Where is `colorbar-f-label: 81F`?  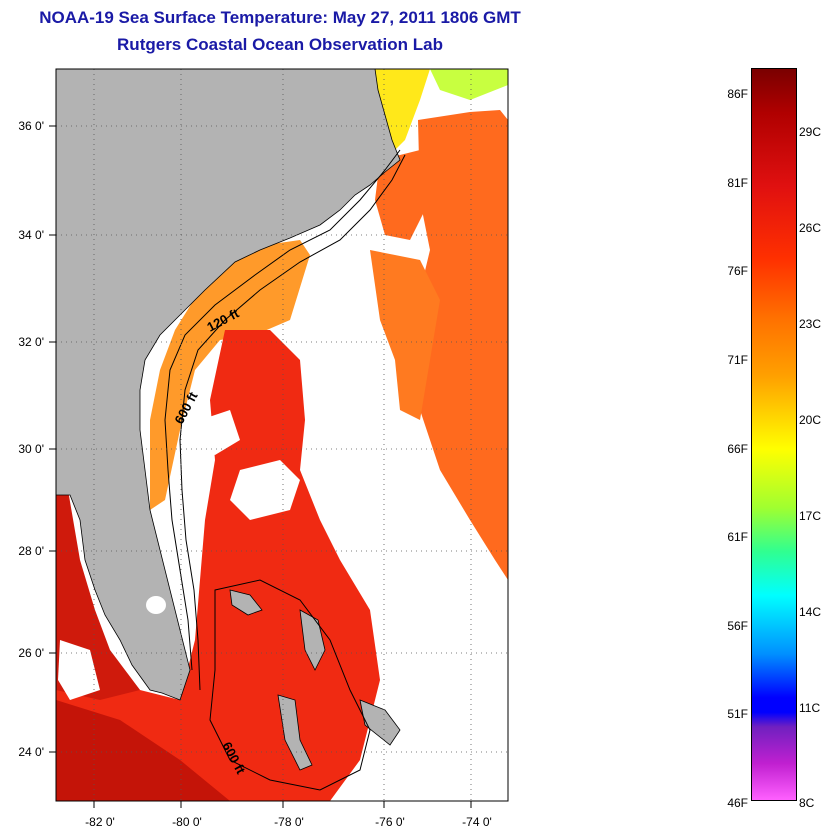 colorbar-f-label: 81F is located at coordinates (737, 183).